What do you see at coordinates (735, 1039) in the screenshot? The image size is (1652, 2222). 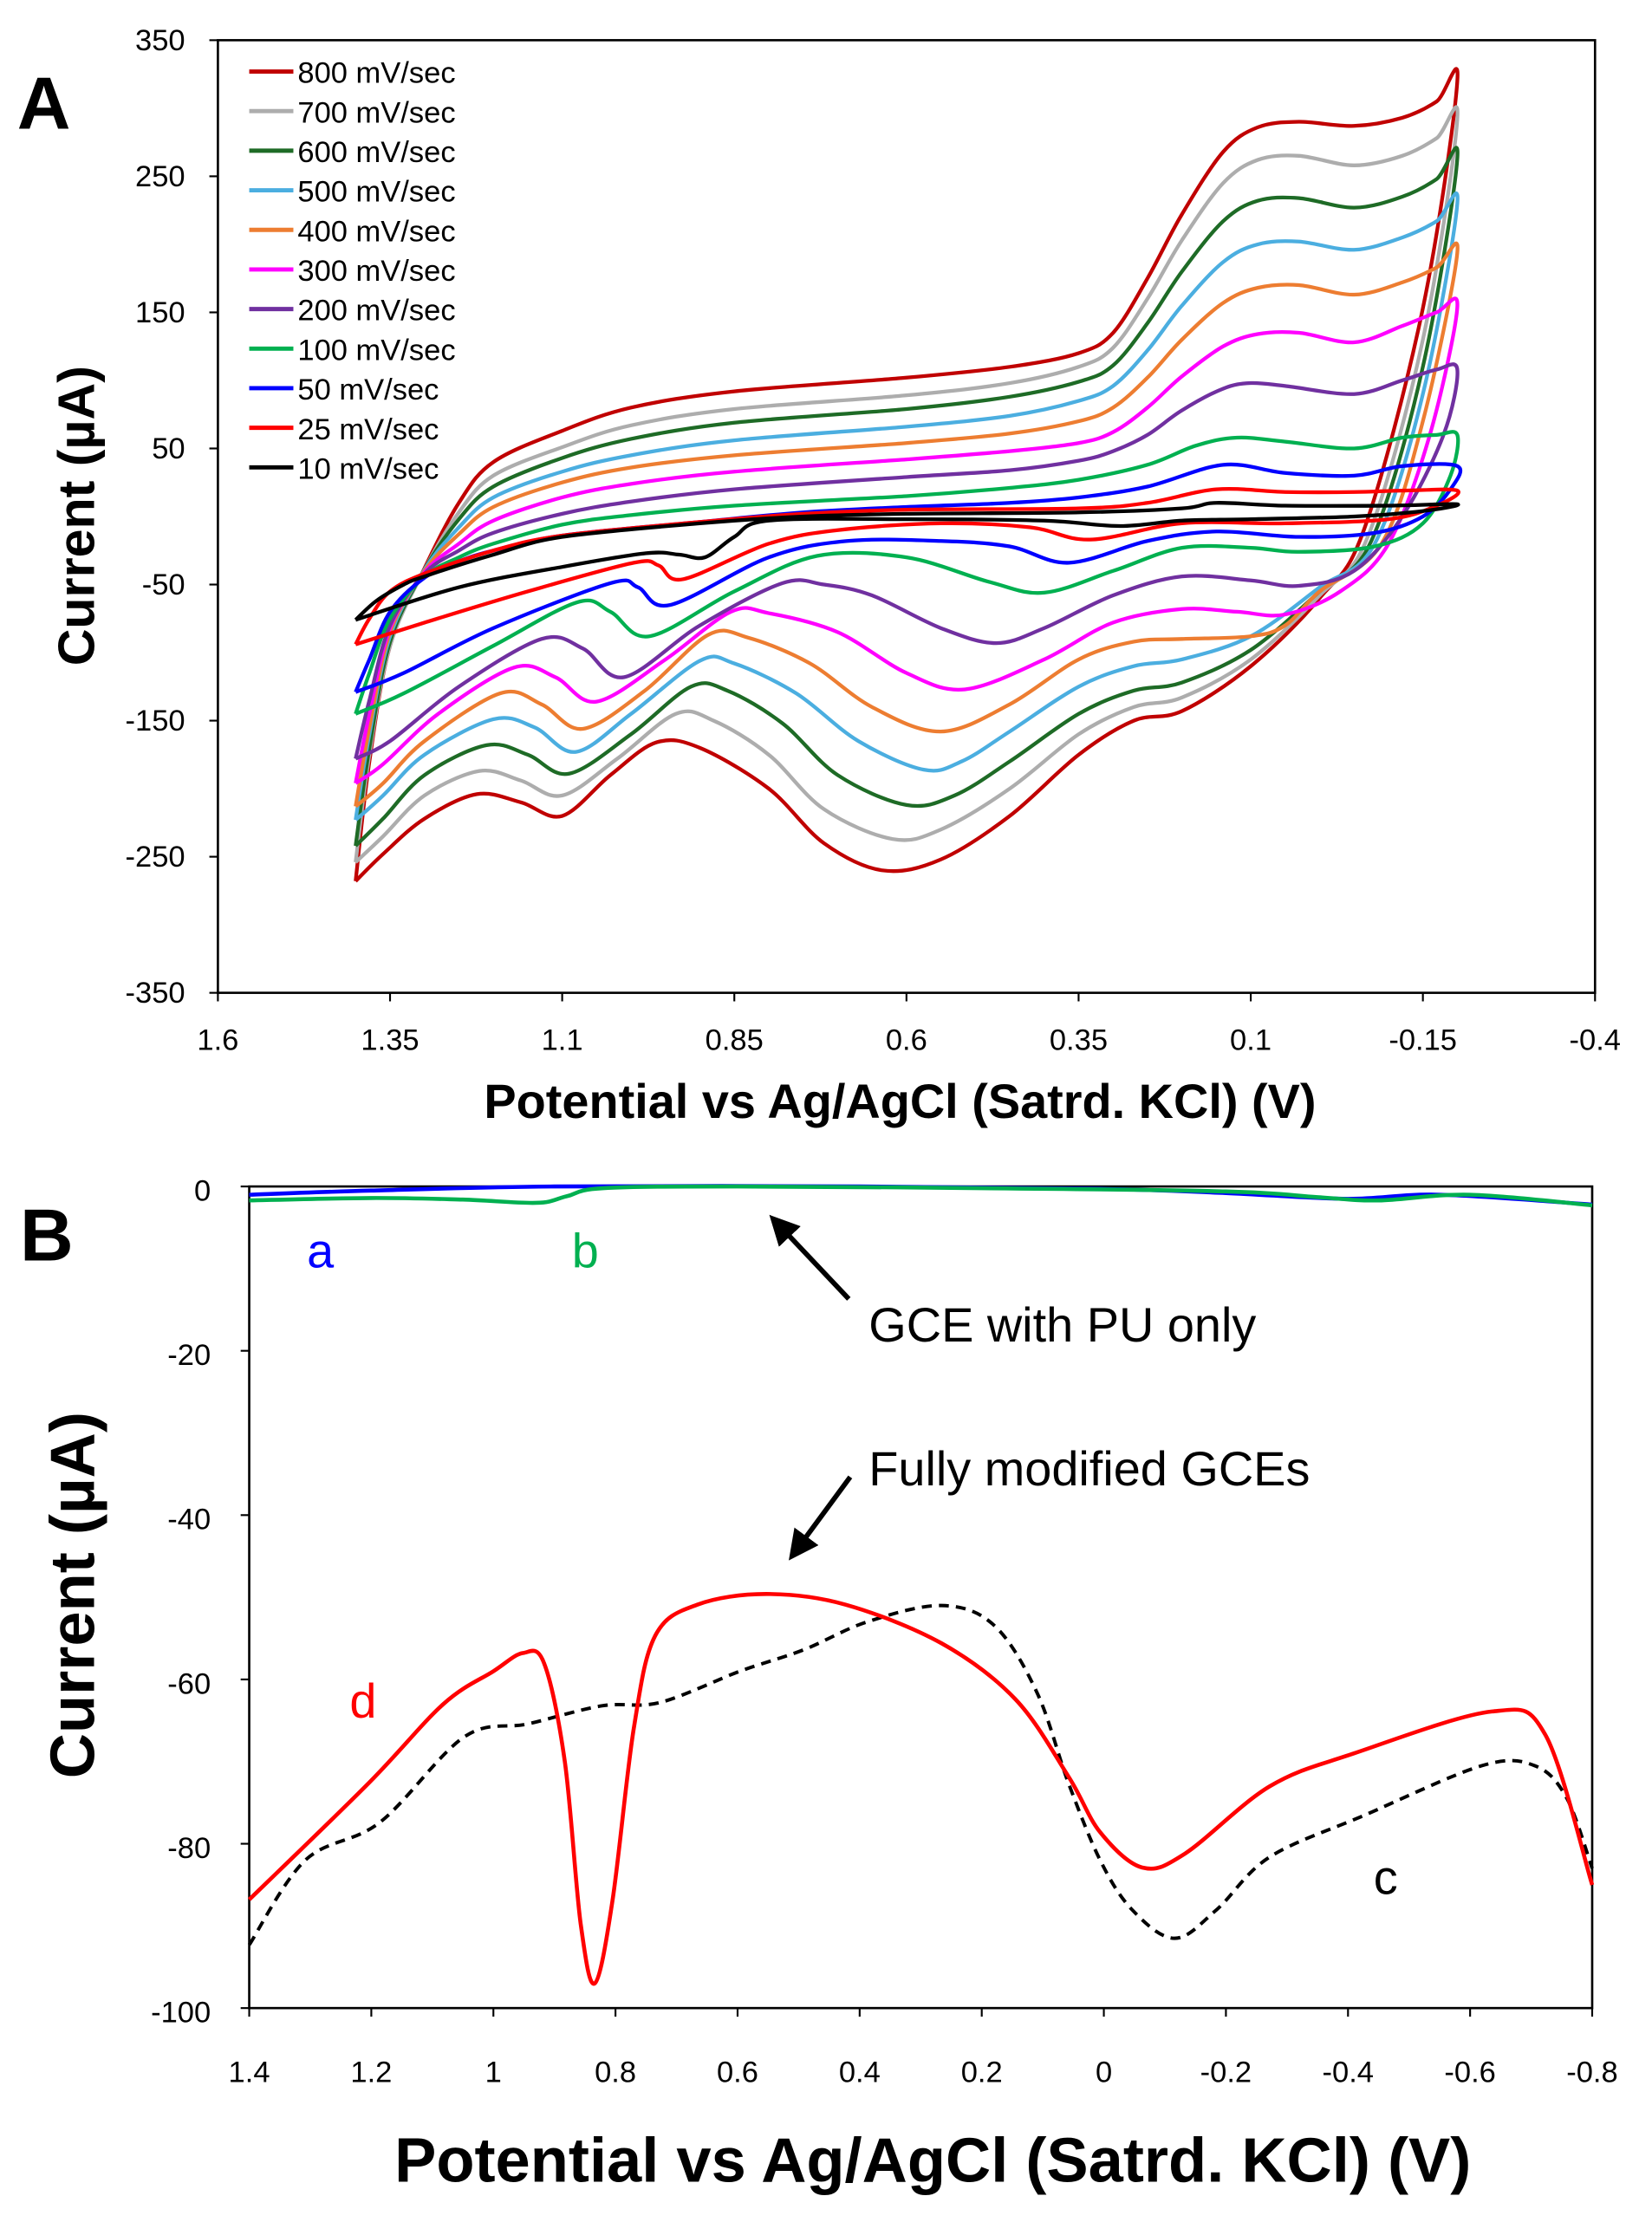 I see `x-tick-label-a: 0.85` at bounding box center [735, 1039].